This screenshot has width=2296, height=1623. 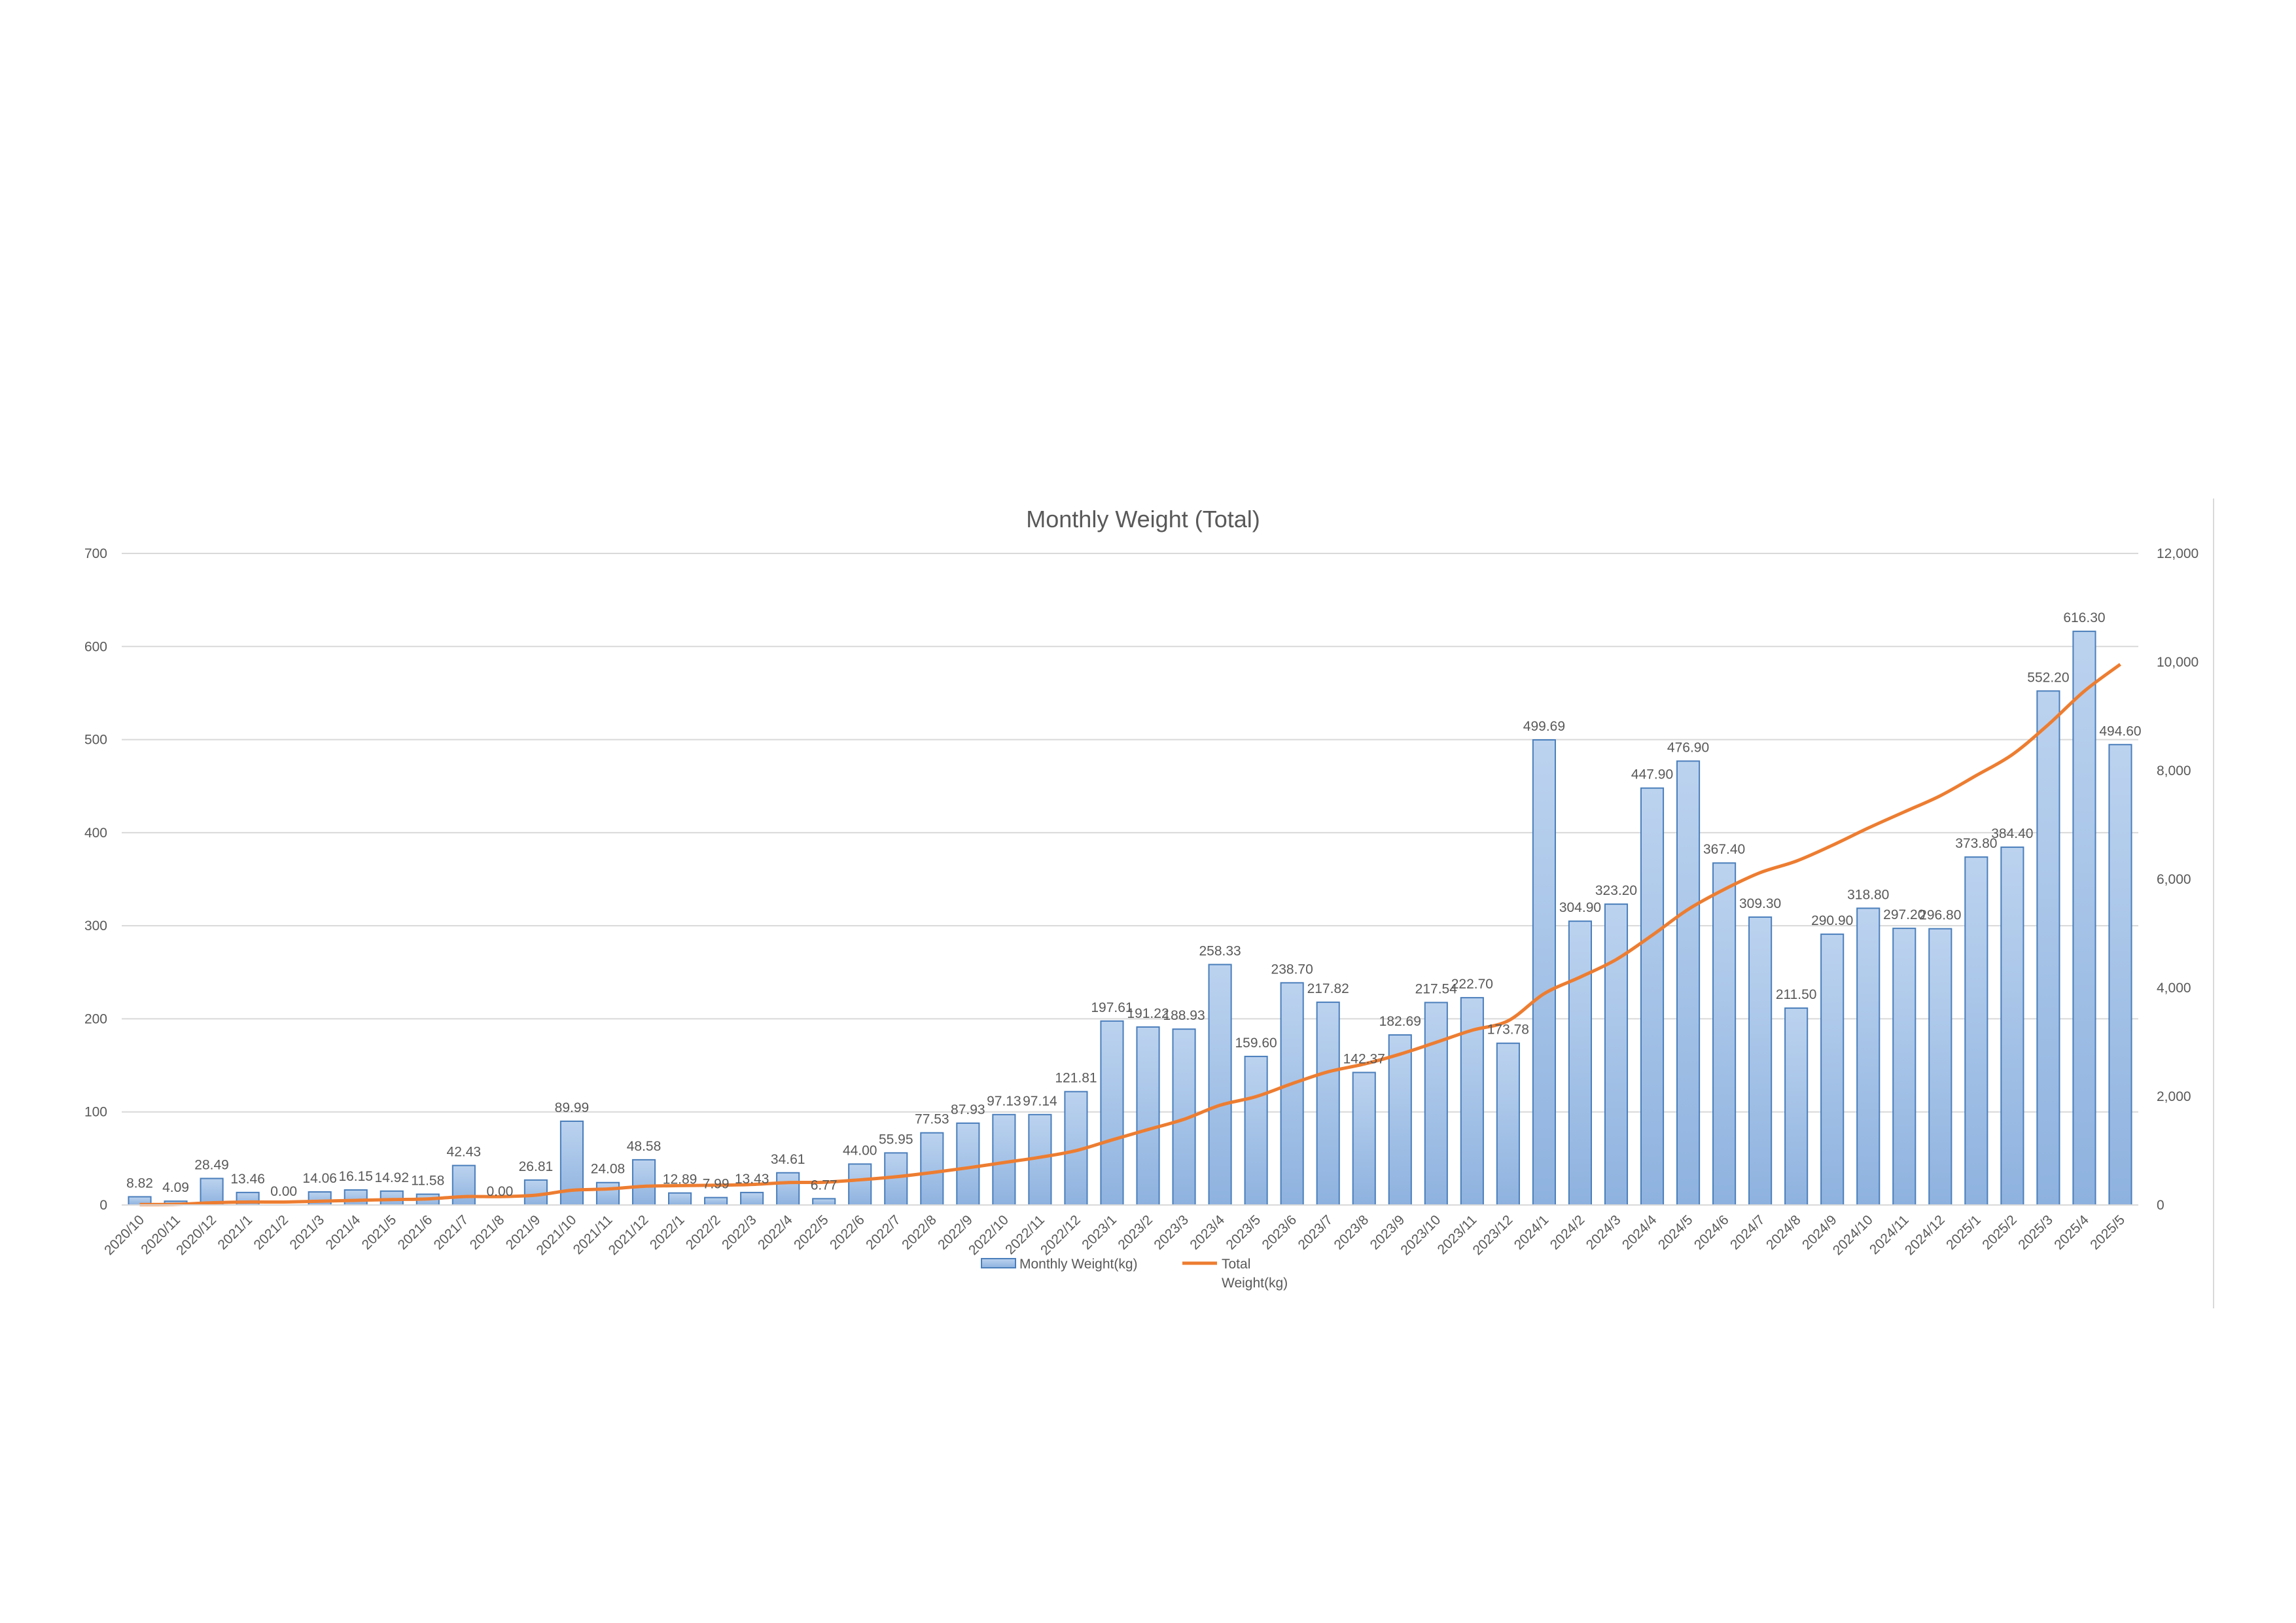 I want to click on category-label: 2021/10, so click(x=557, y=1235).